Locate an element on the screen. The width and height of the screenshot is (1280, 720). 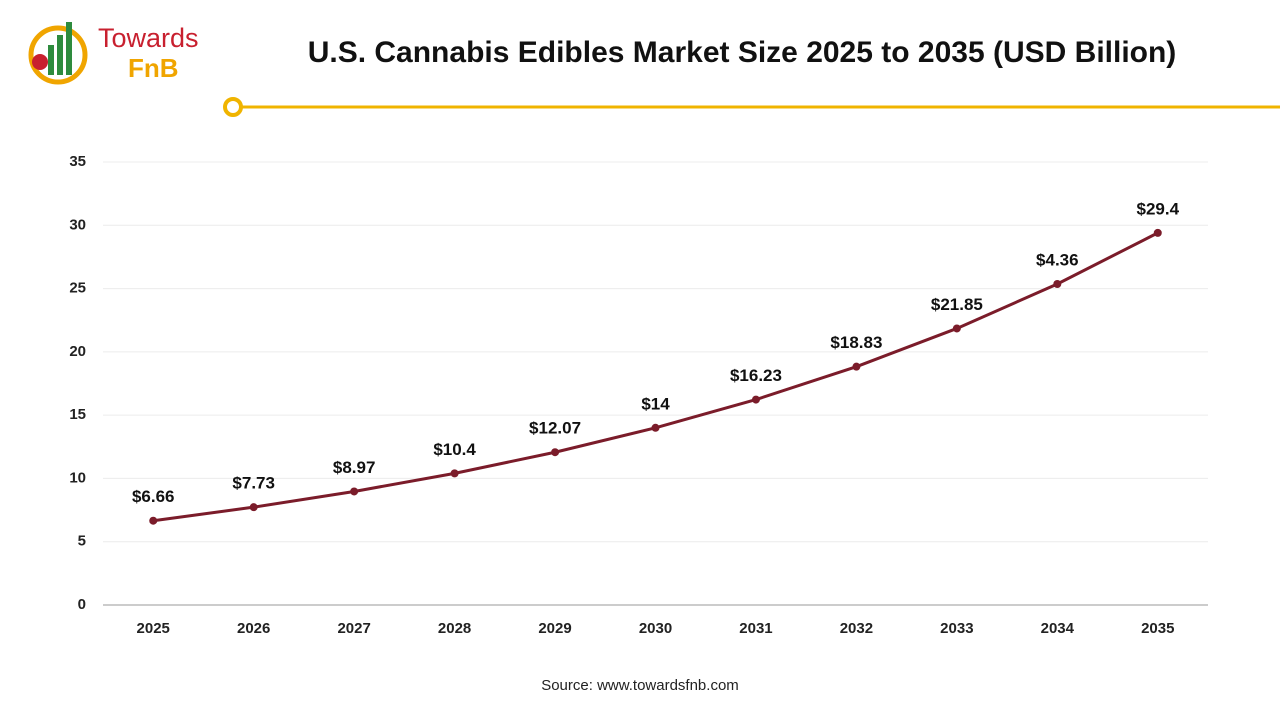
data-label: $12.07 is located at coordinates (555, 428).